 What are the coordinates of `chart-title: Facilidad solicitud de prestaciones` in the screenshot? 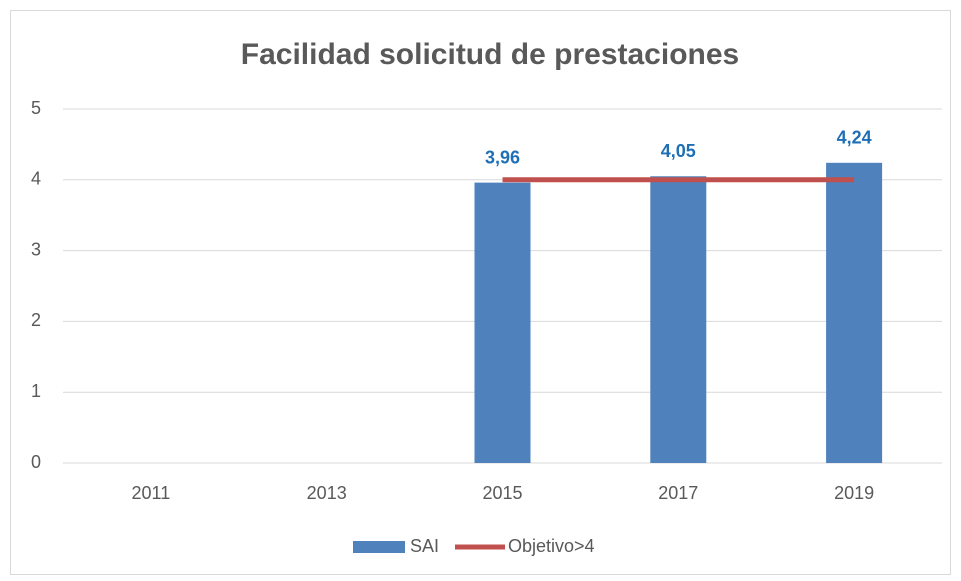 It's located at (490, 54).